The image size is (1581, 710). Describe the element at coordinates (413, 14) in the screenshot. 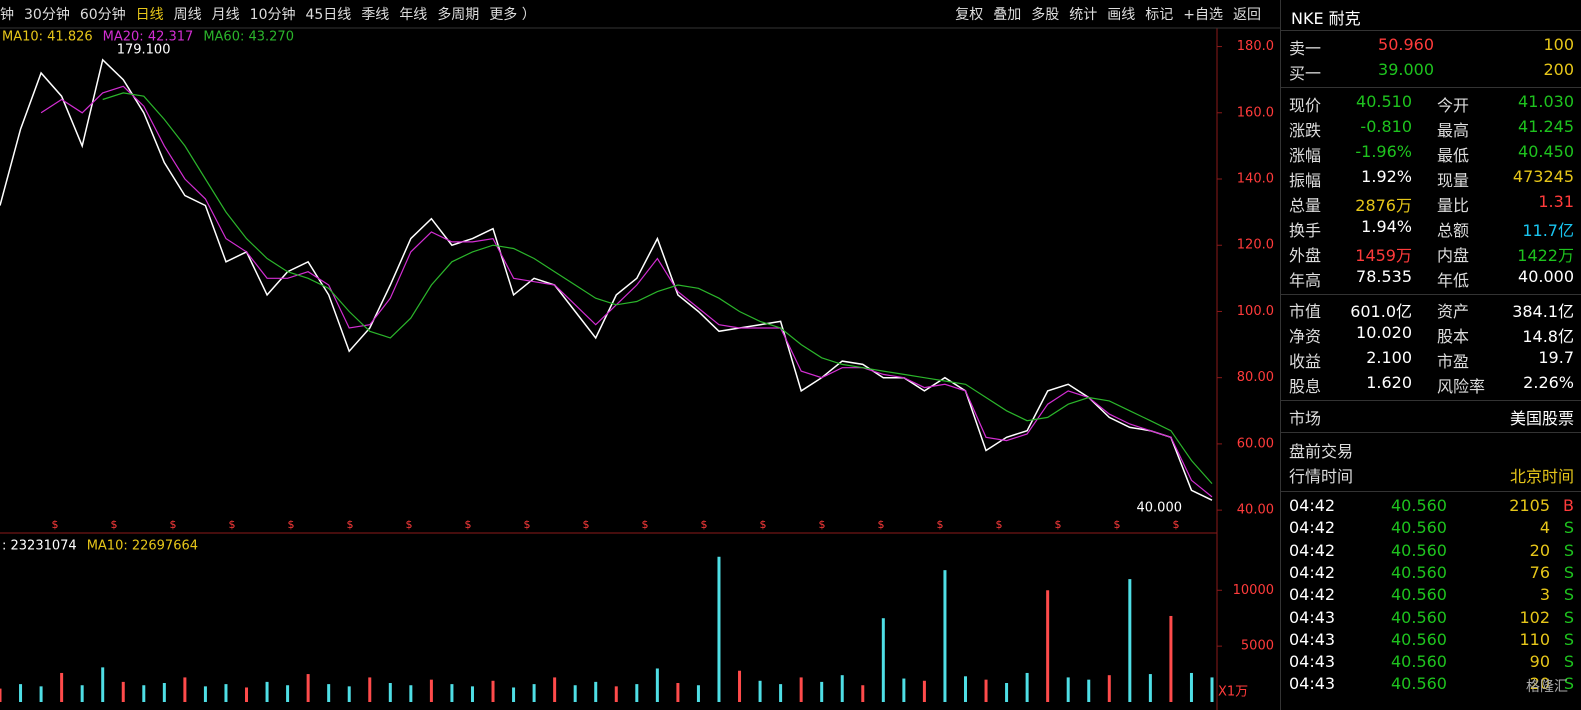

I see `period-tab: 年线` at that location.